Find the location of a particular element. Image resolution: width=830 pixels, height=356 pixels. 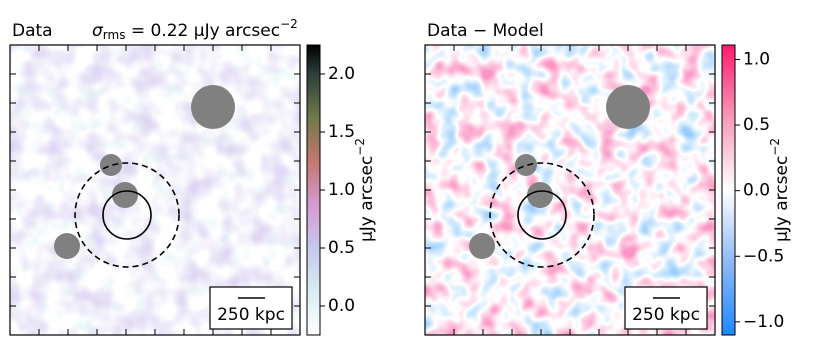

annotation-subscript: rms is located at coordinates (114, 35).